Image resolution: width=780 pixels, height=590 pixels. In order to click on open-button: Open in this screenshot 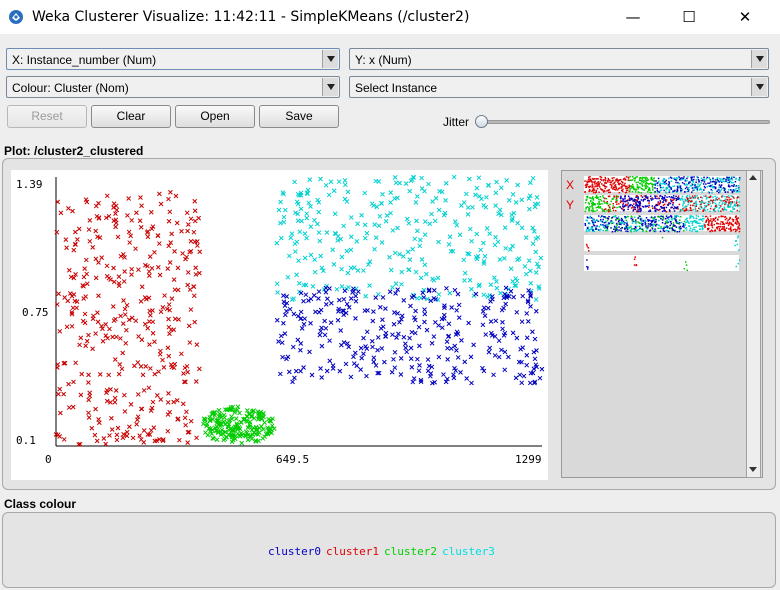, I will do `click(215, 116)`.